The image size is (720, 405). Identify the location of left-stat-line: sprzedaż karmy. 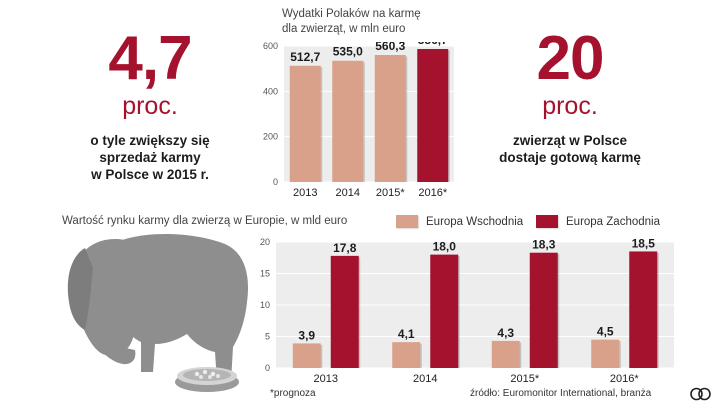
(150, 157).